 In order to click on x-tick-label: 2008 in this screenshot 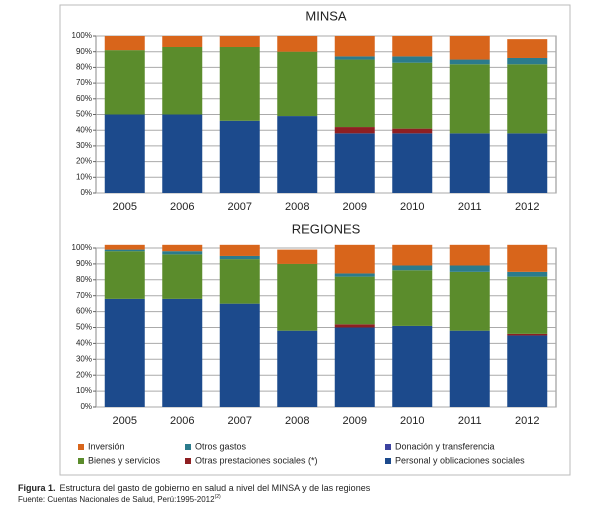, I will do `click(297, 421)`.